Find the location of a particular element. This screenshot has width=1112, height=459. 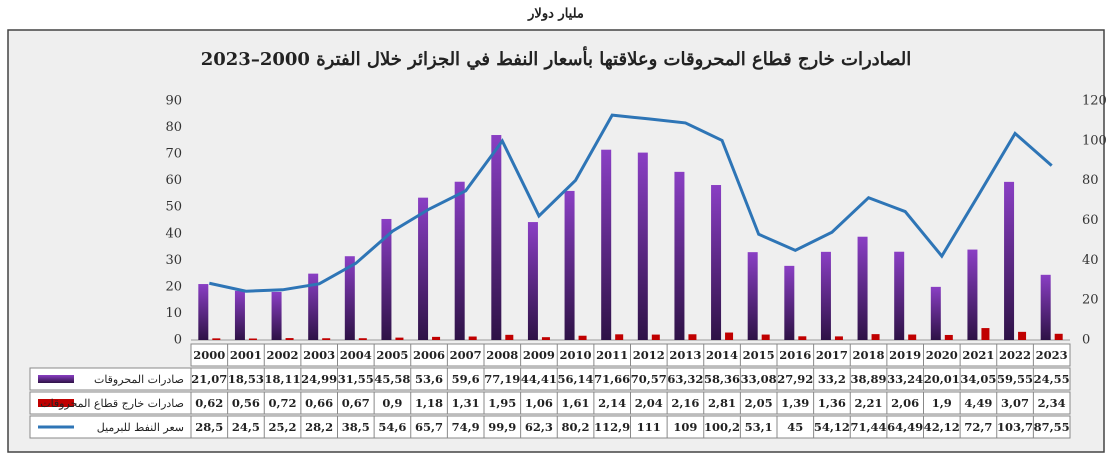

y2-tick-label: 20 is located at coordinates (1090, 300).